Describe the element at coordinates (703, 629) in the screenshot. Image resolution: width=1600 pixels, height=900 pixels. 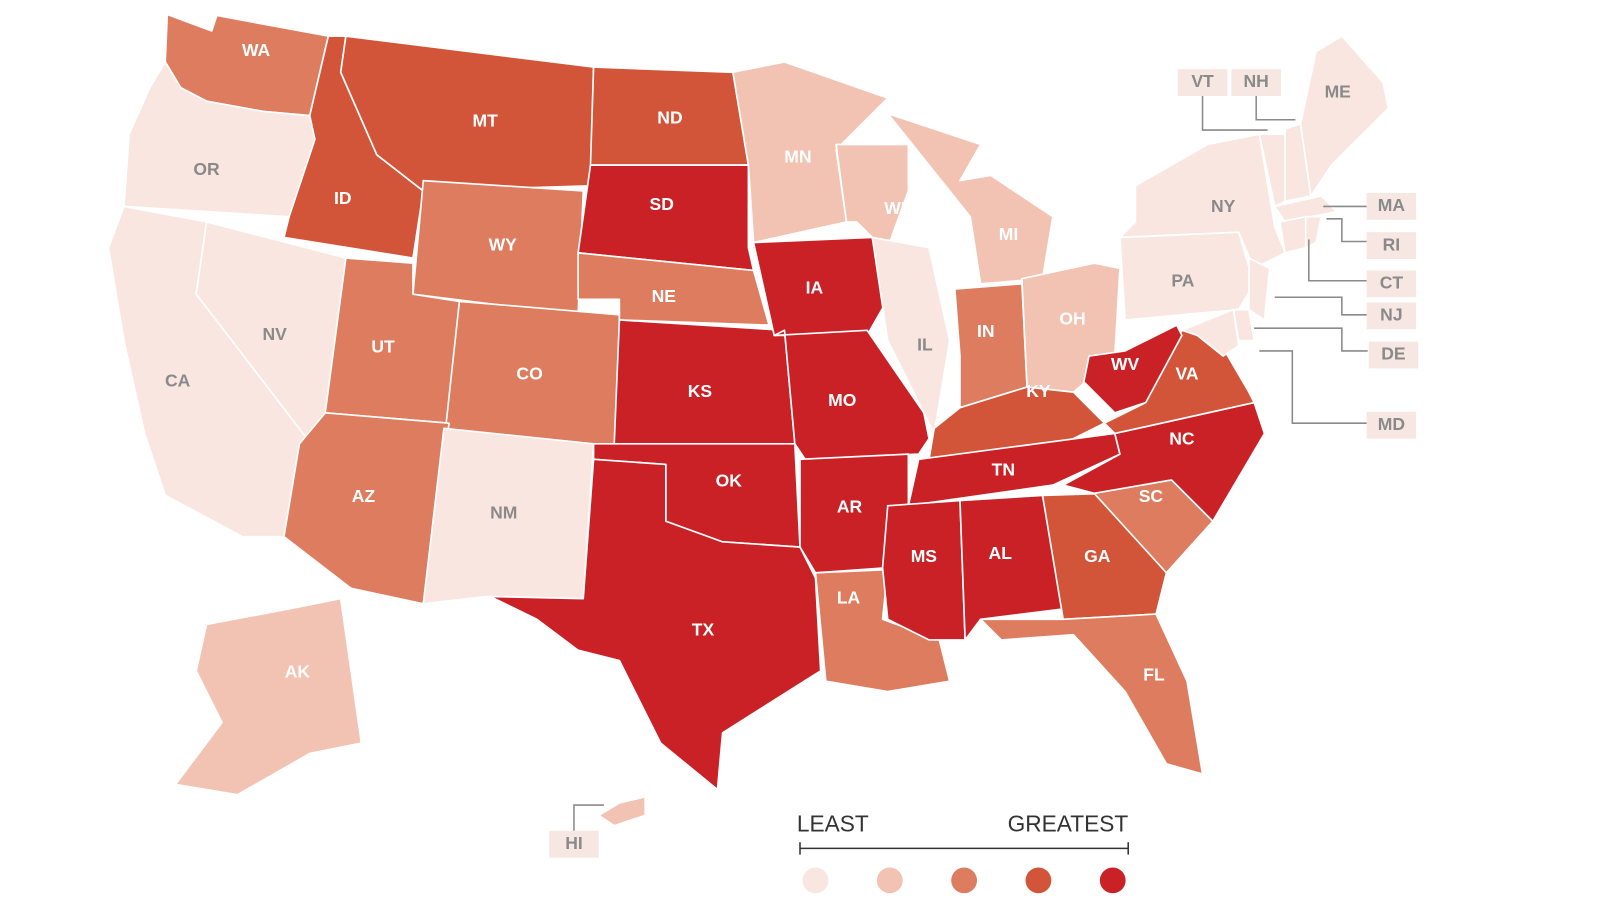
I see `state-label: TX` at that location.